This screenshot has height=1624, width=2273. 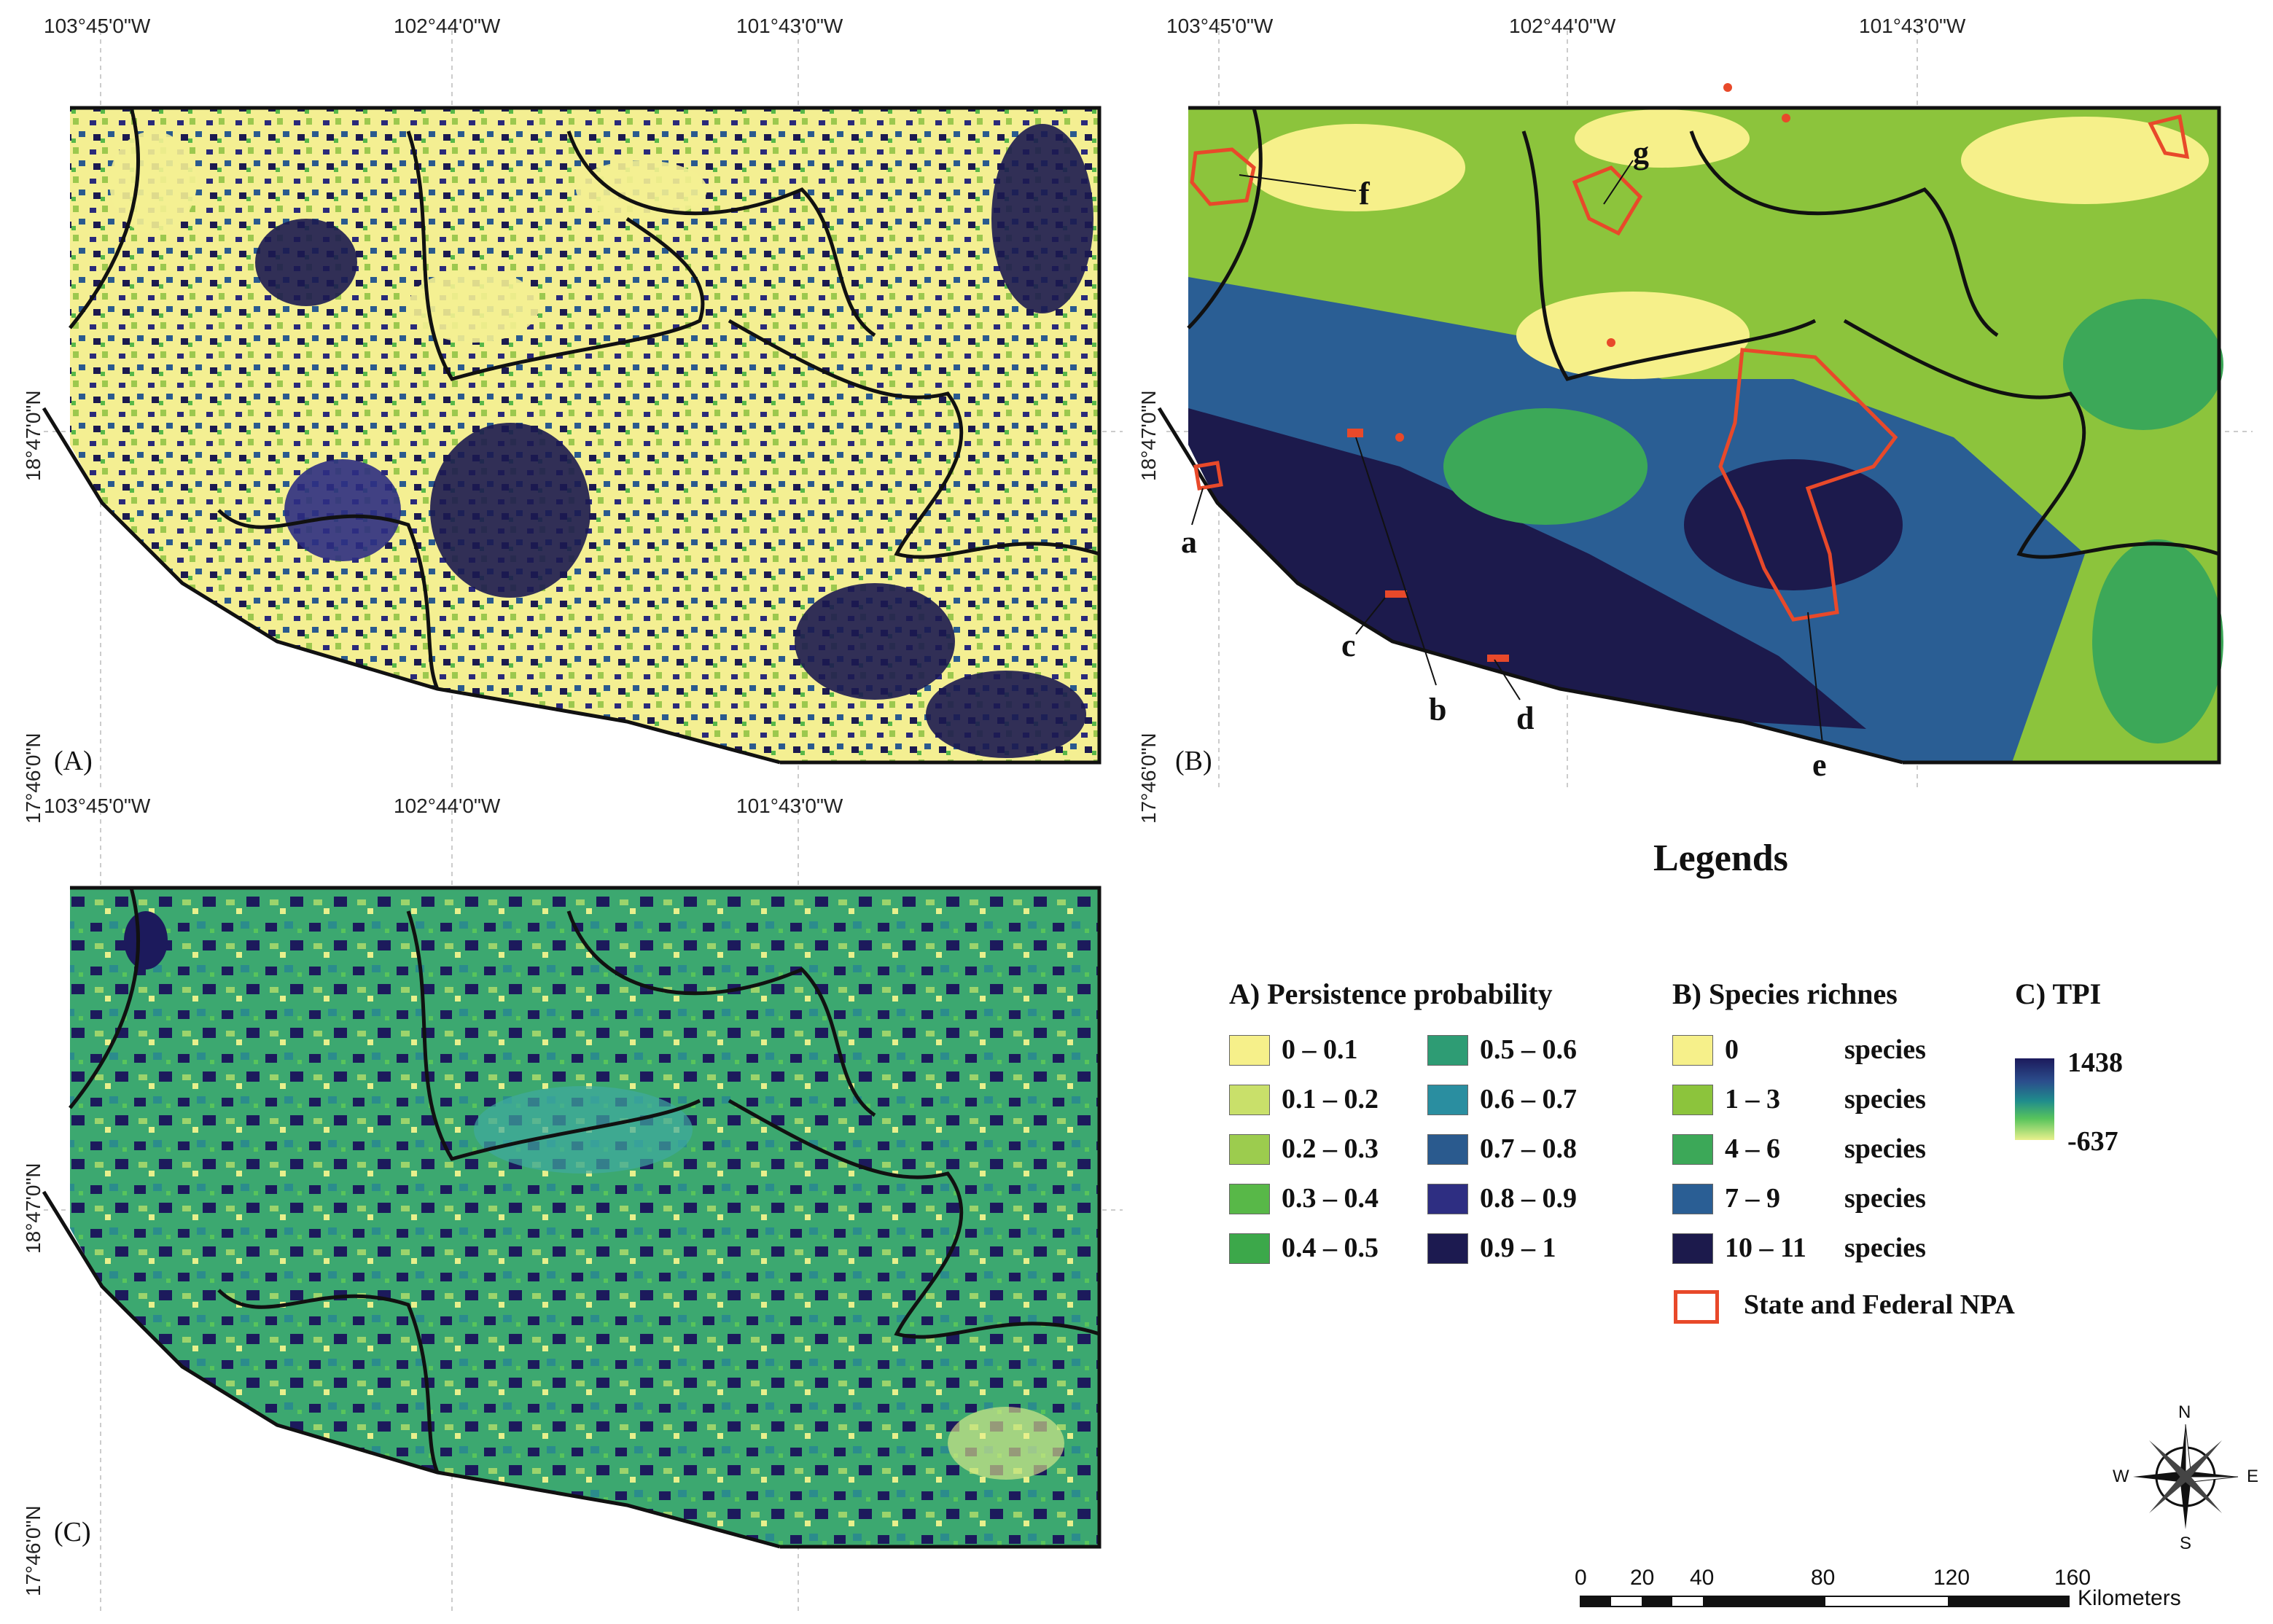 What do you see at coordinates (1391, 993) in the screenshot?
I see `legend-heading-persistence: A) Persistence probability` at bounding box center [1391, 993].